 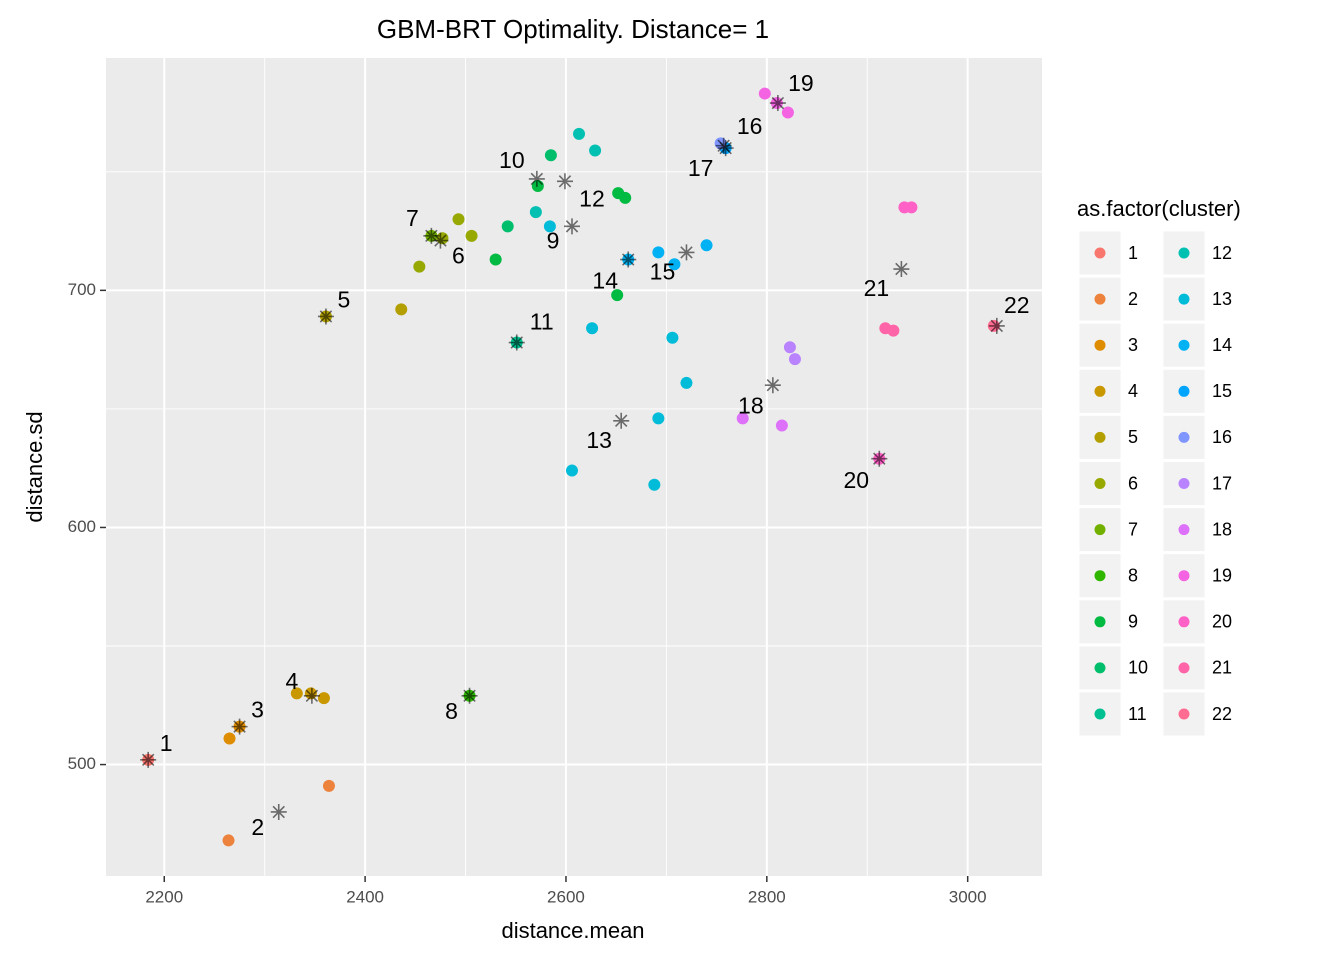 What do you see at coordinates (1159, 208) in the screenshot?
I see `legend-title: as.factor(cluster)` at bounding box center [1159, 208].